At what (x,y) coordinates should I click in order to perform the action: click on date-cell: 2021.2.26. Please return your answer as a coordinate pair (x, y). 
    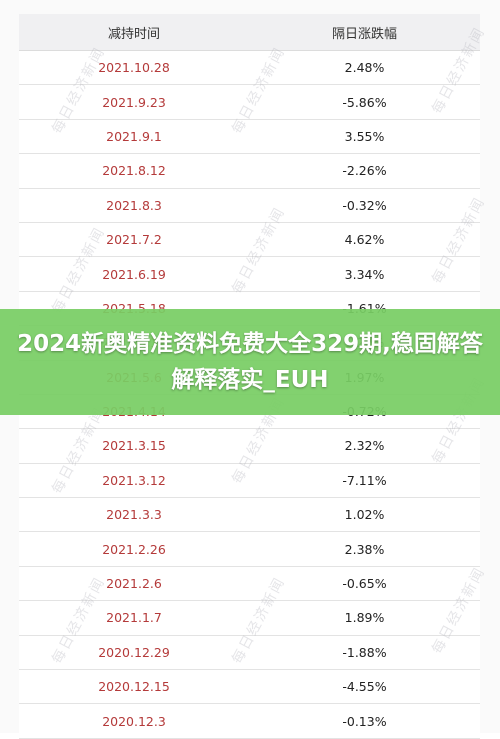
    Looking at the image, I should click on (134, 549).